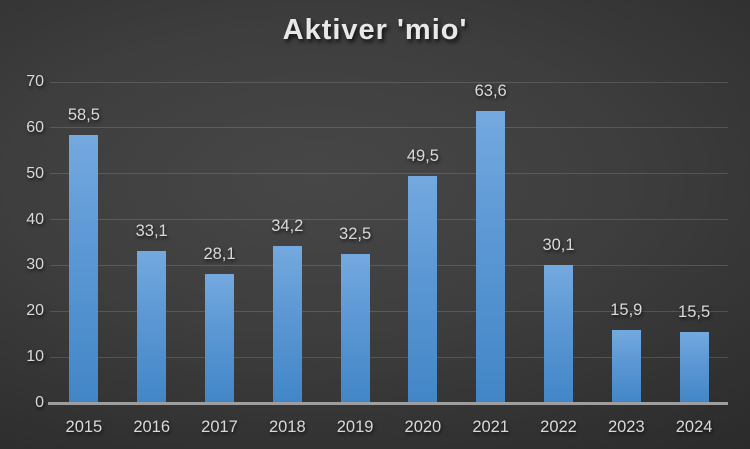  I want to click on y-axis-label: 0, so click(39, 402).